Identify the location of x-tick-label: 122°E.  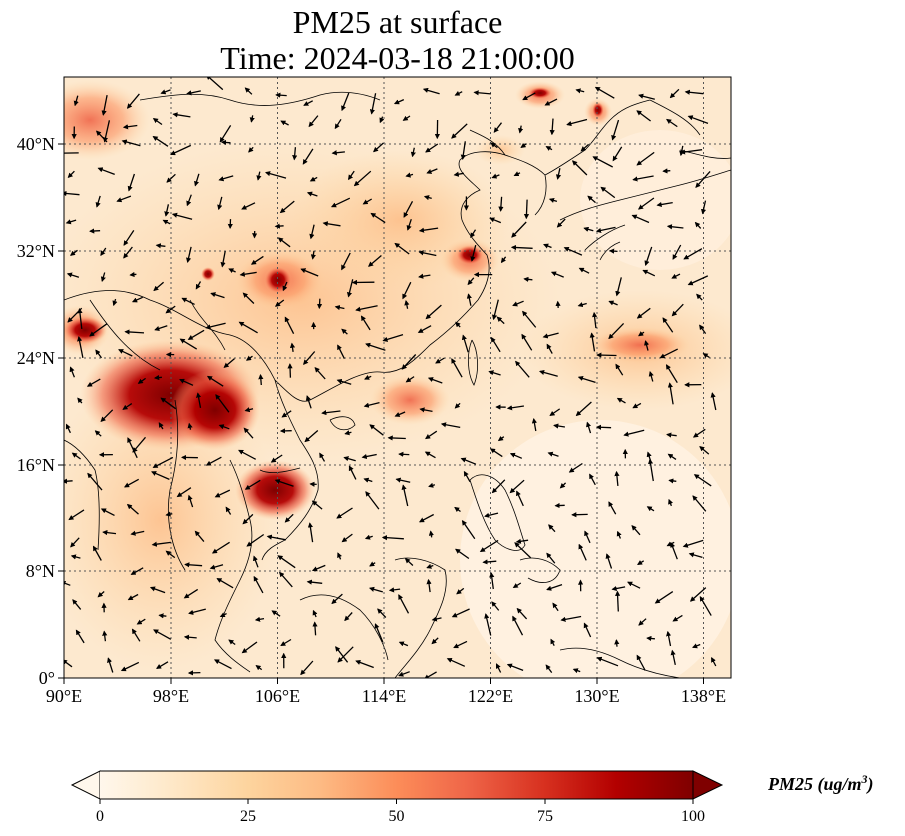
(490, 696).